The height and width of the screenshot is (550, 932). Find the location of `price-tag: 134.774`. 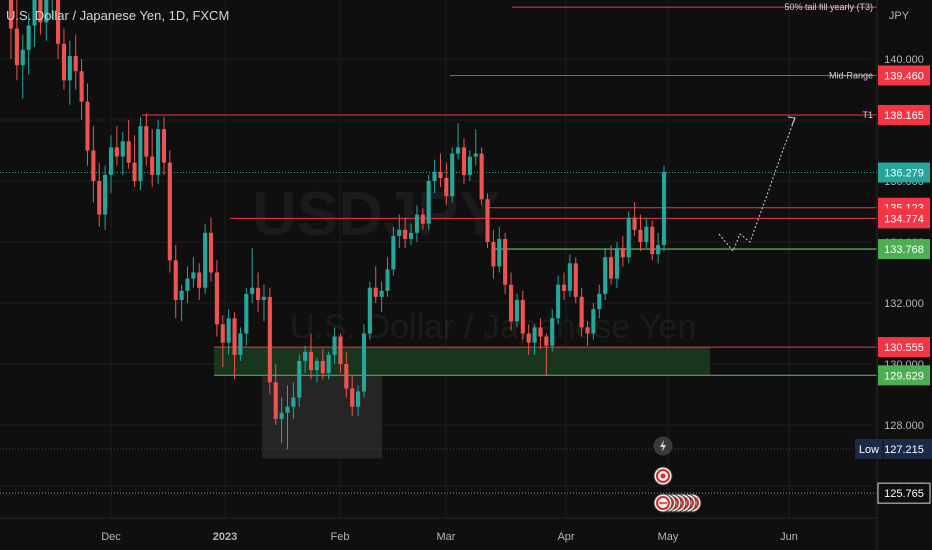

price-tag: 134.774 is located at coordinates (904, 218).